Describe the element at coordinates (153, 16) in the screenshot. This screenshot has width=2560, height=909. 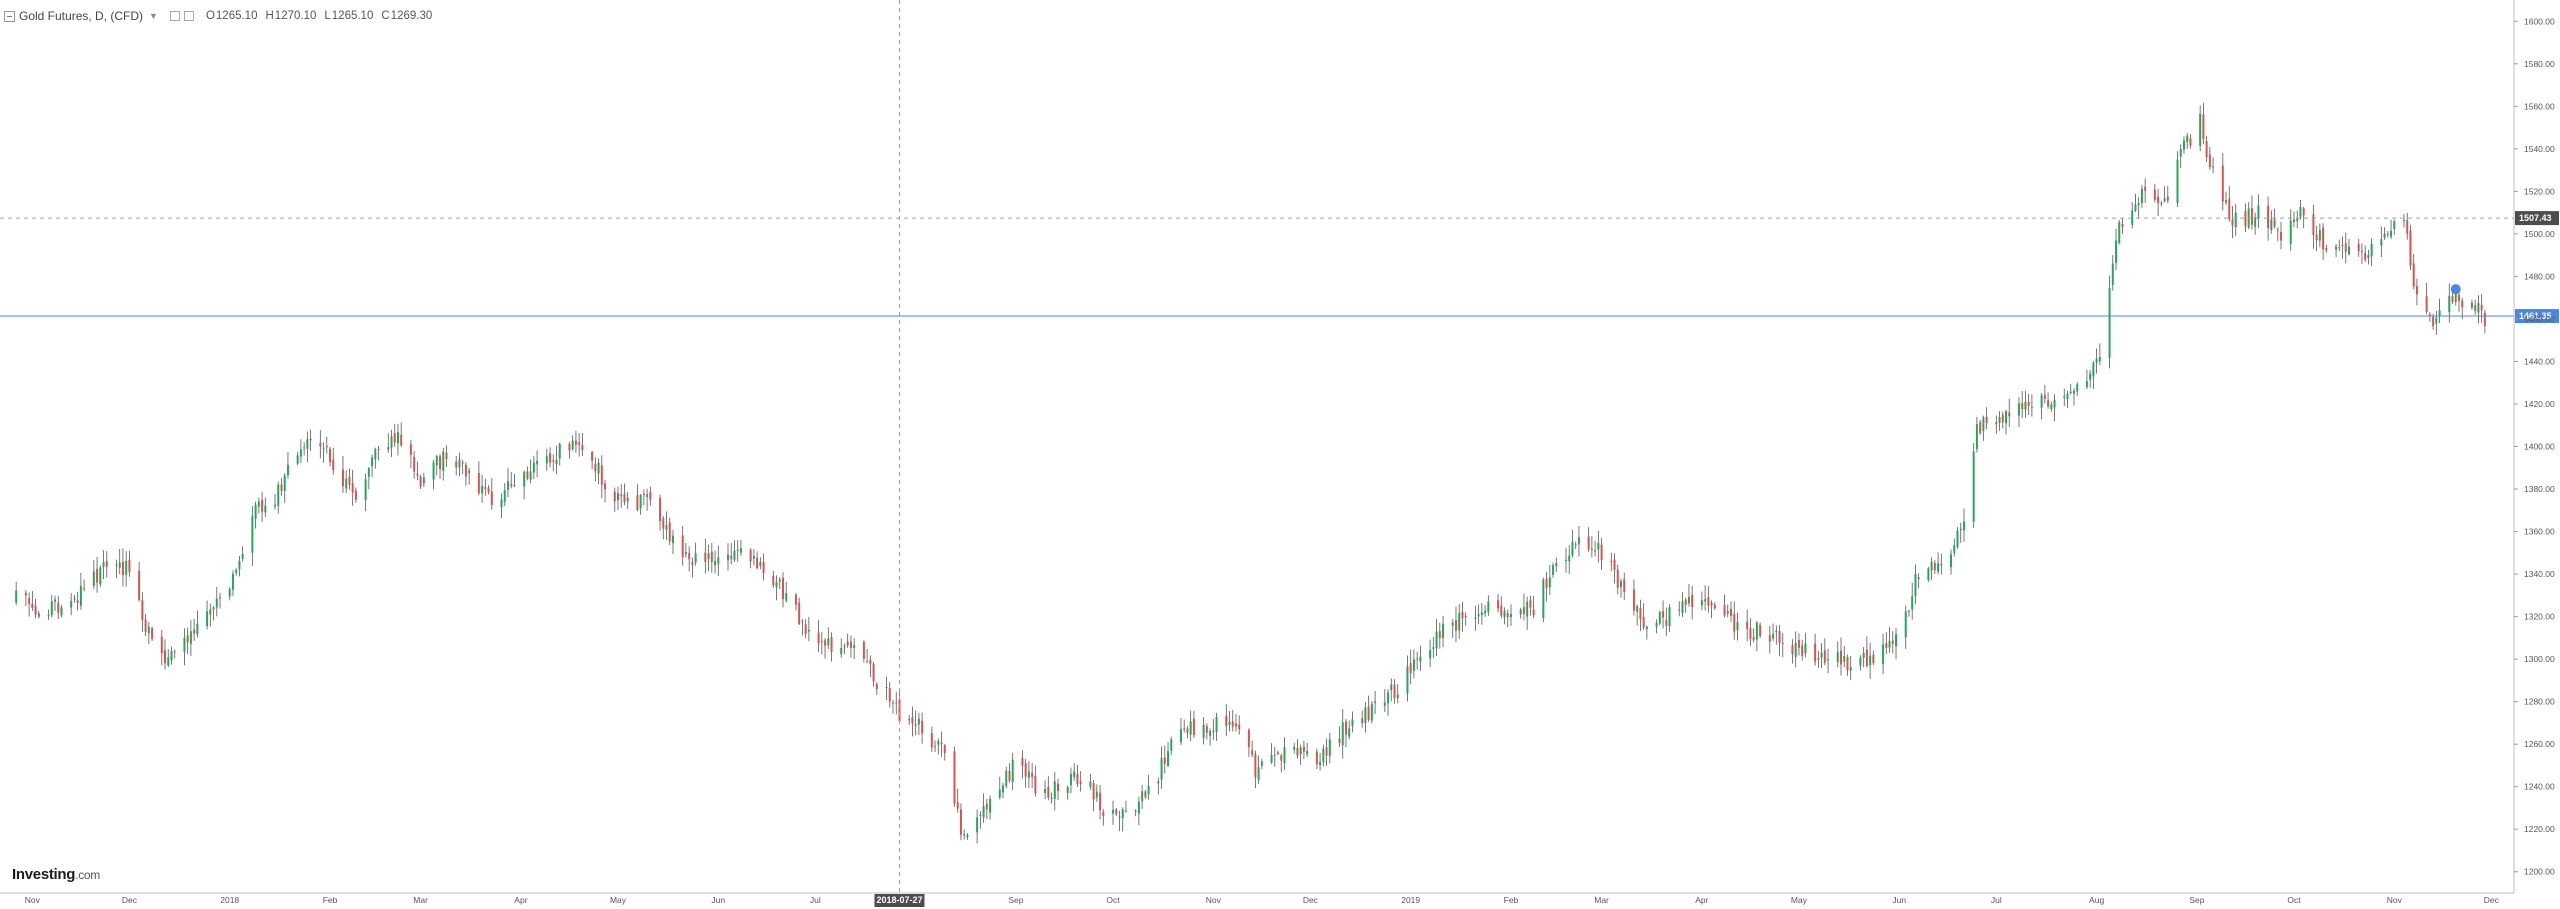
I see `chevron-down-icon: ▼` at that location.